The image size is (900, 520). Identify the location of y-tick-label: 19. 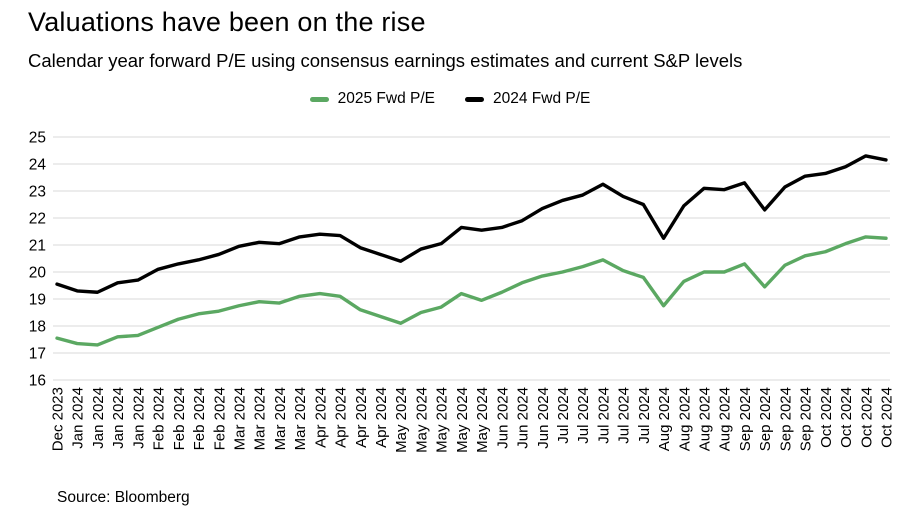
(37, 300).